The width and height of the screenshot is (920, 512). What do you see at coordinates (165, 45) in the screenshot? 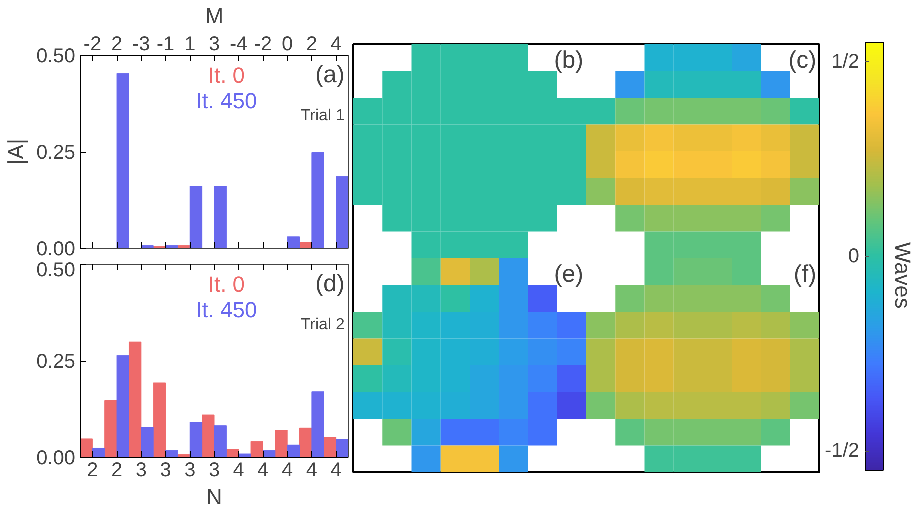
I see `x-tick-label: -1` at bounding box center [165, 45].